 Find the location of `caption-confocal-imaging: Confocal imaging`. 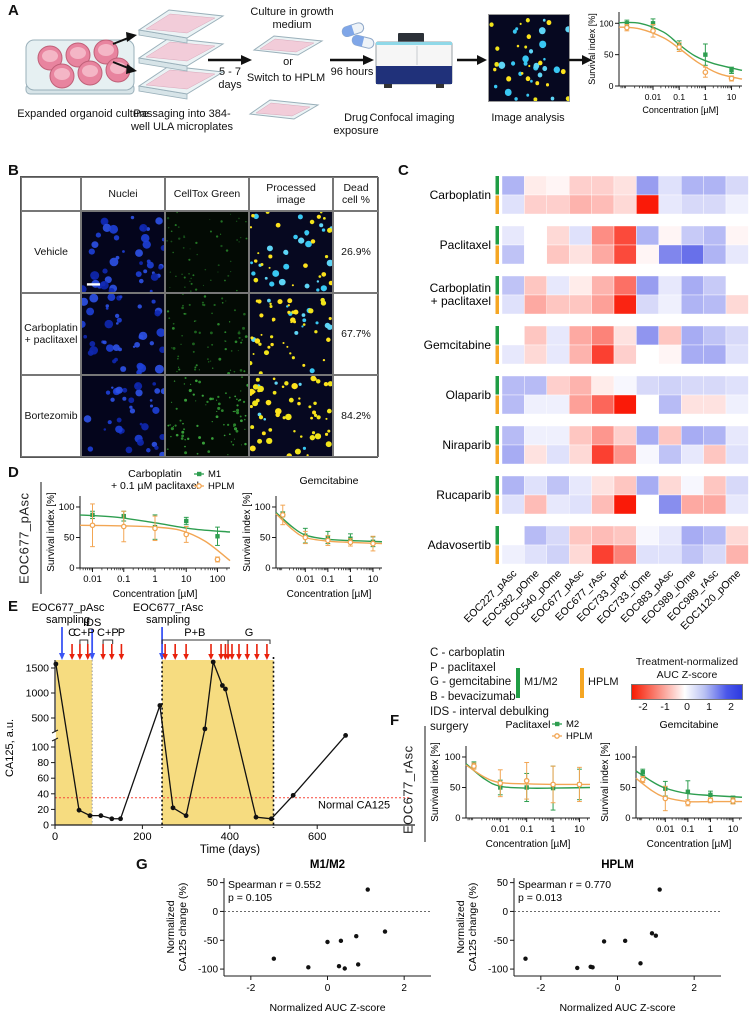

caption-confocal-imaging: Confocal imaging is located at coordinates (412, 118).